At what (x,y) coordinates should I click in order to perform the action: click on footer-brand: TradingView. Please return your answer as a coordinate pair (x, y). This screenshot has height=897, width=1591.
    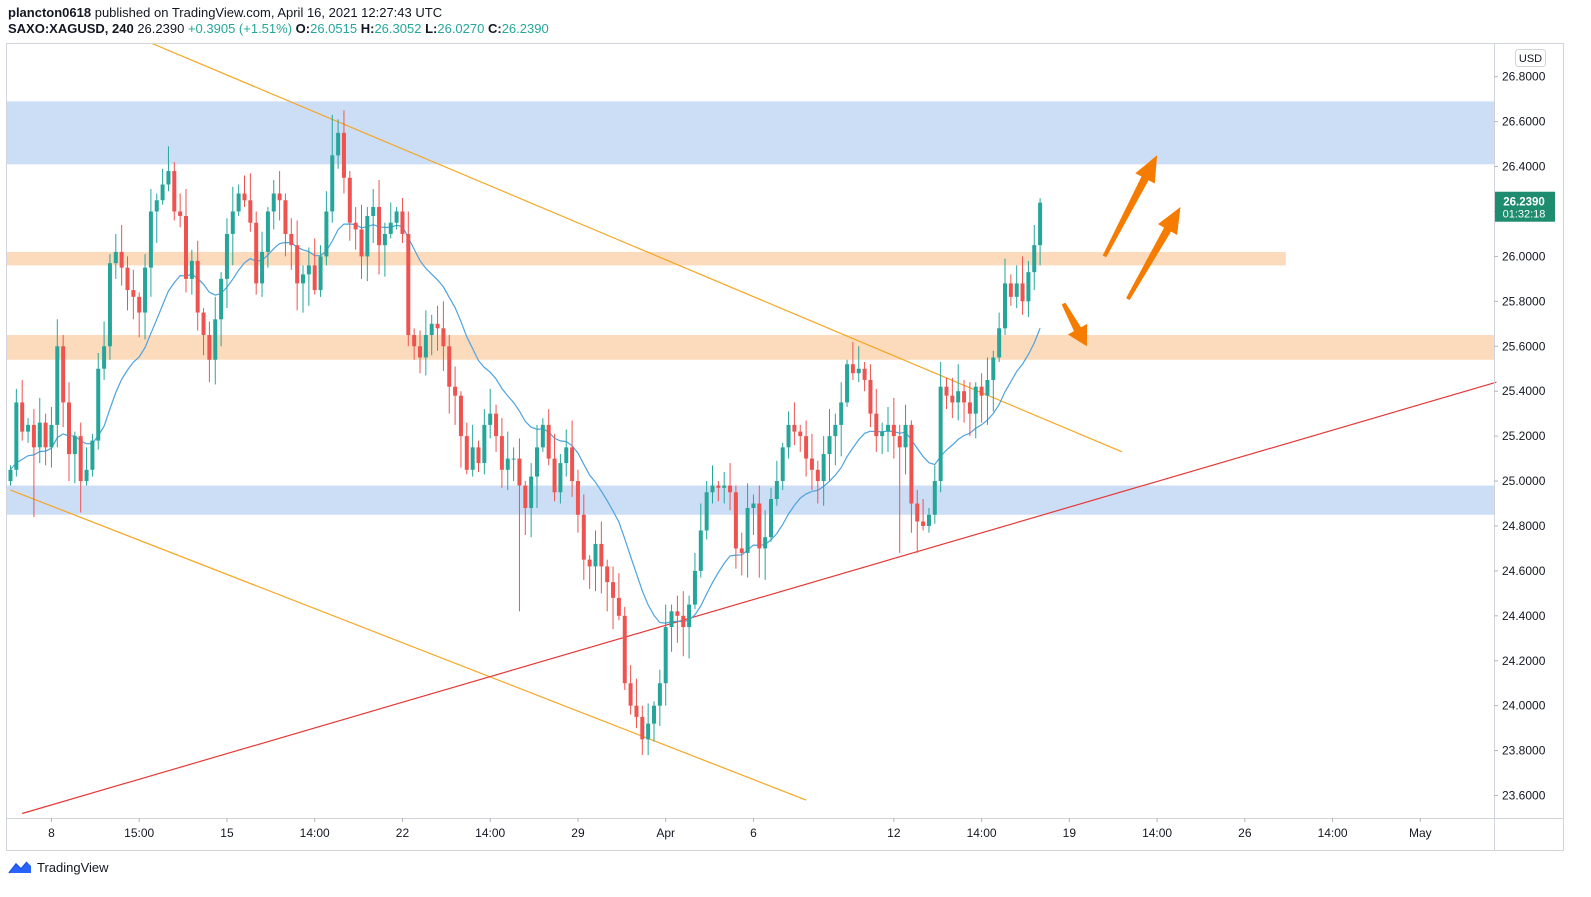
    Looking at the image, I should click on (58, 867).